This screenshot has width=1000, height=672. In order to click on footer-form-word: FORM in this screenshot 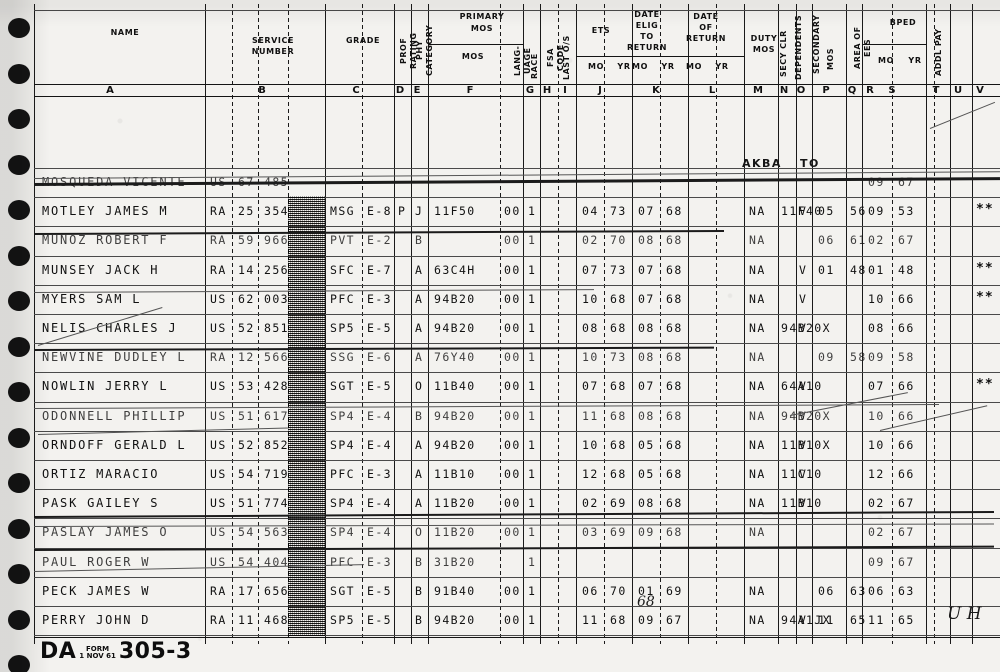, I will do `click(98, 649)`.